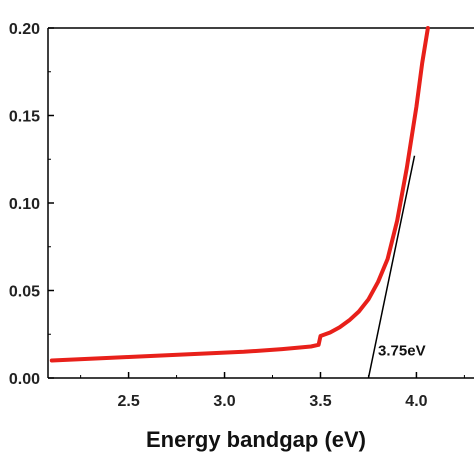 This screenshot has height=474, width=474. What do you see at coordinates (320, 401) in the screenshot?
I see `x-tick-label: 3.5` at bounding box center [320, 401].